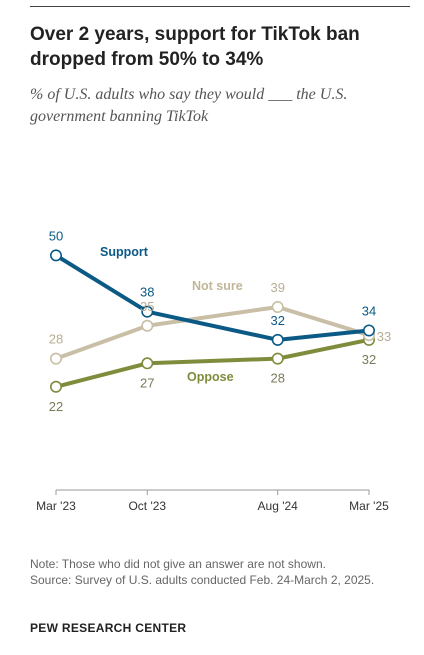 This screenshot has height=655, width=424. Describe the element at coordinates (147, 292) in the screenshot. I see `data-label-support: 38` at that location.